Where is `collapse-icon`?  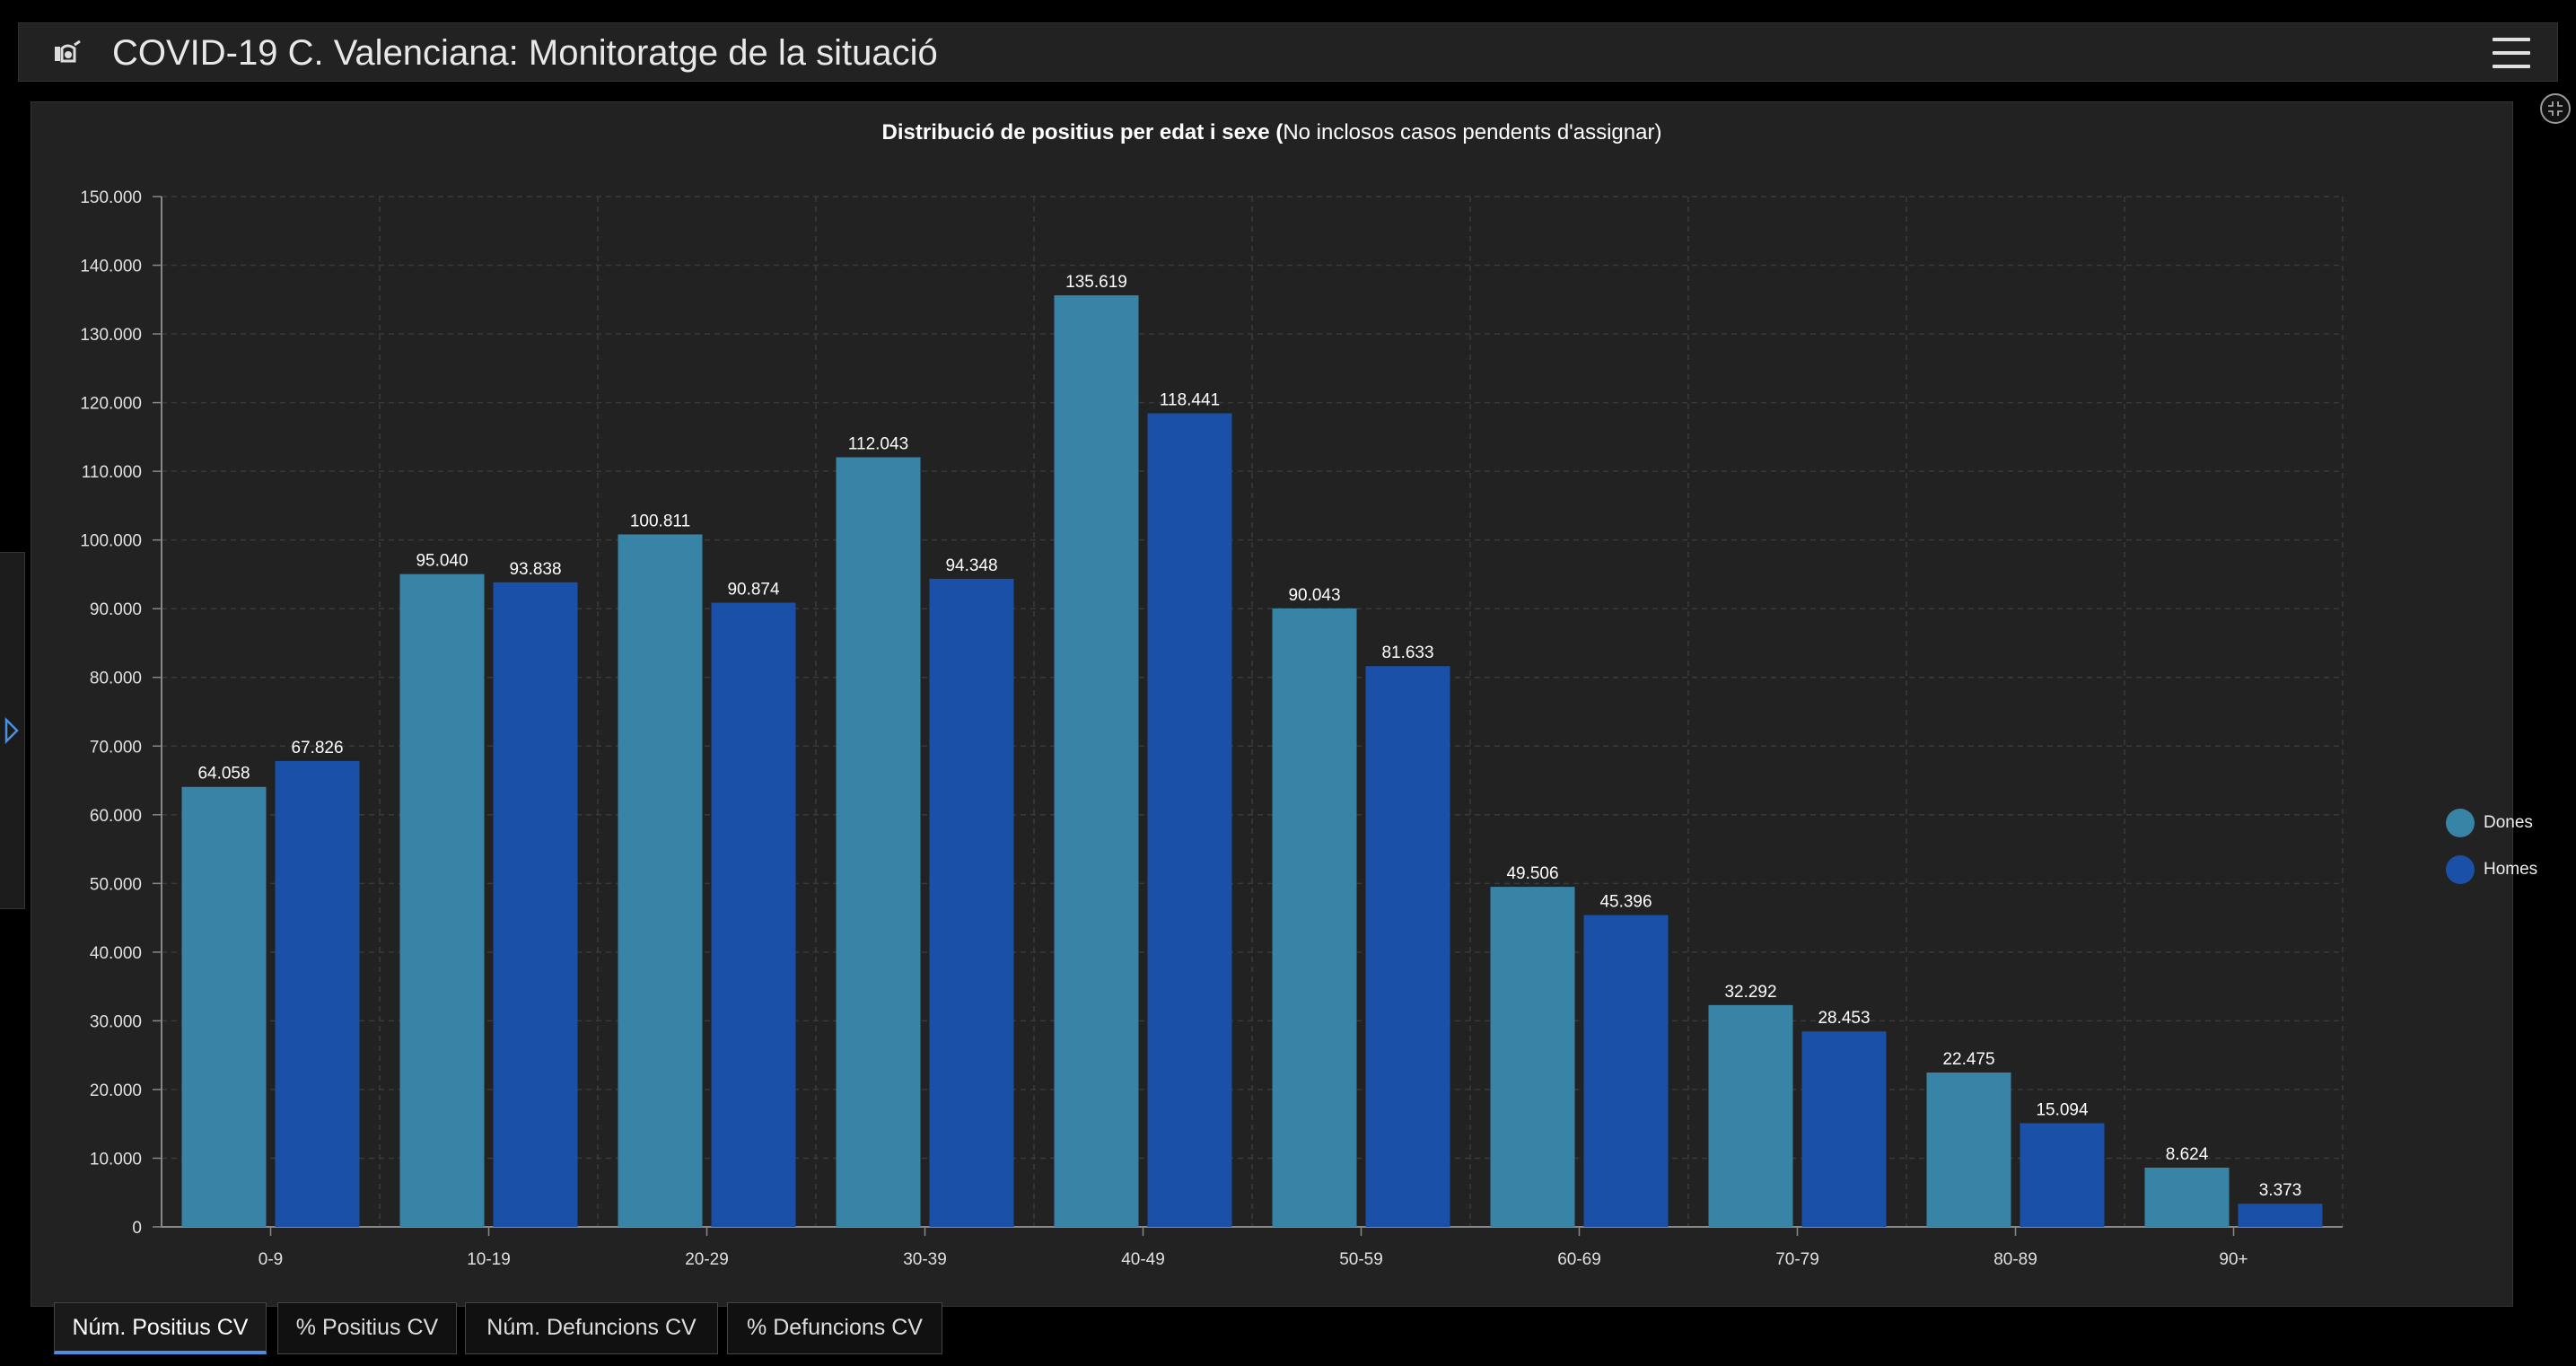
collapse-icon is located at coordinates (2555, 108).